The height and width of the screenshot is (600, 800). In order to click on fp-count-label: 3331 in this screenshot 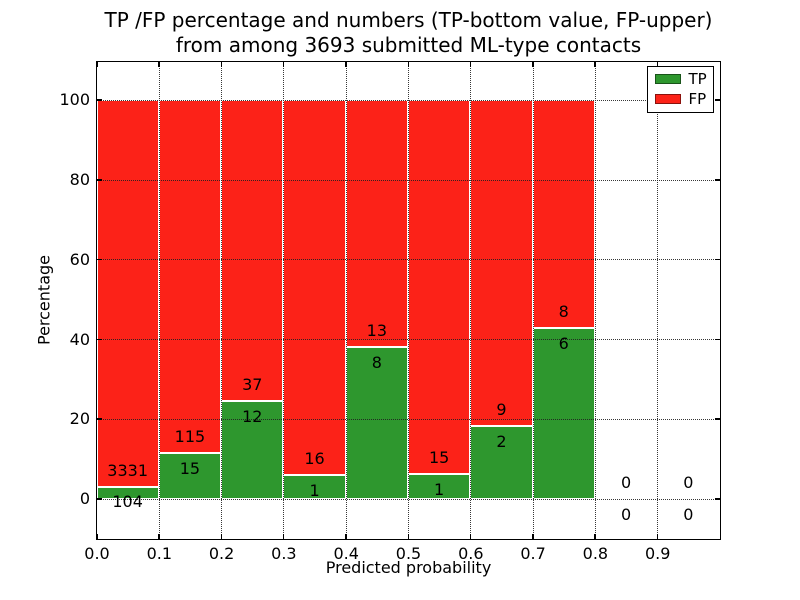, I will do `click(127, 470)`.